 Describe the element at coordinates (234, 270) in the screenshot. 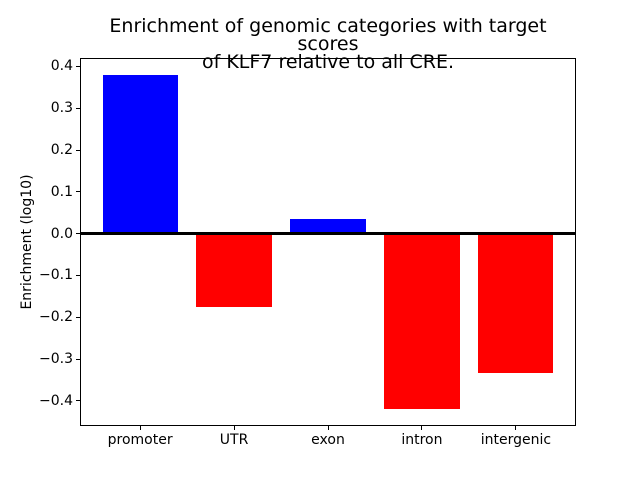

I see `bar-UTR` at that location.